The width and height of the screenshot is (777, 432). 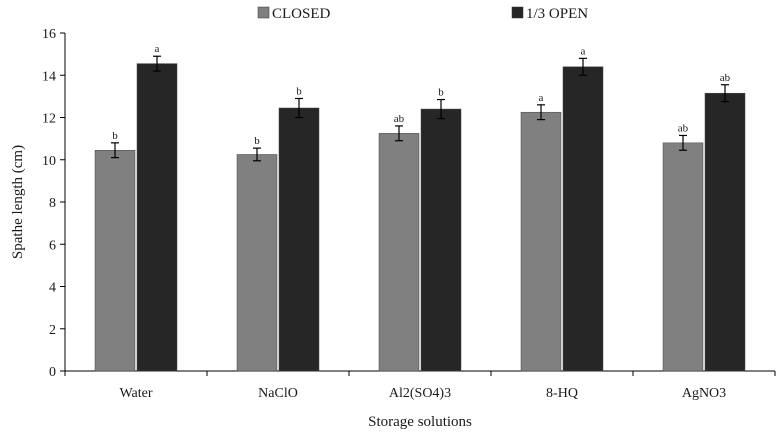 What do you see at coordinates (18, 202) in the screenshot?
I see `y-axis-title: Spathe length (cm)` at bounding box center [18, 202].